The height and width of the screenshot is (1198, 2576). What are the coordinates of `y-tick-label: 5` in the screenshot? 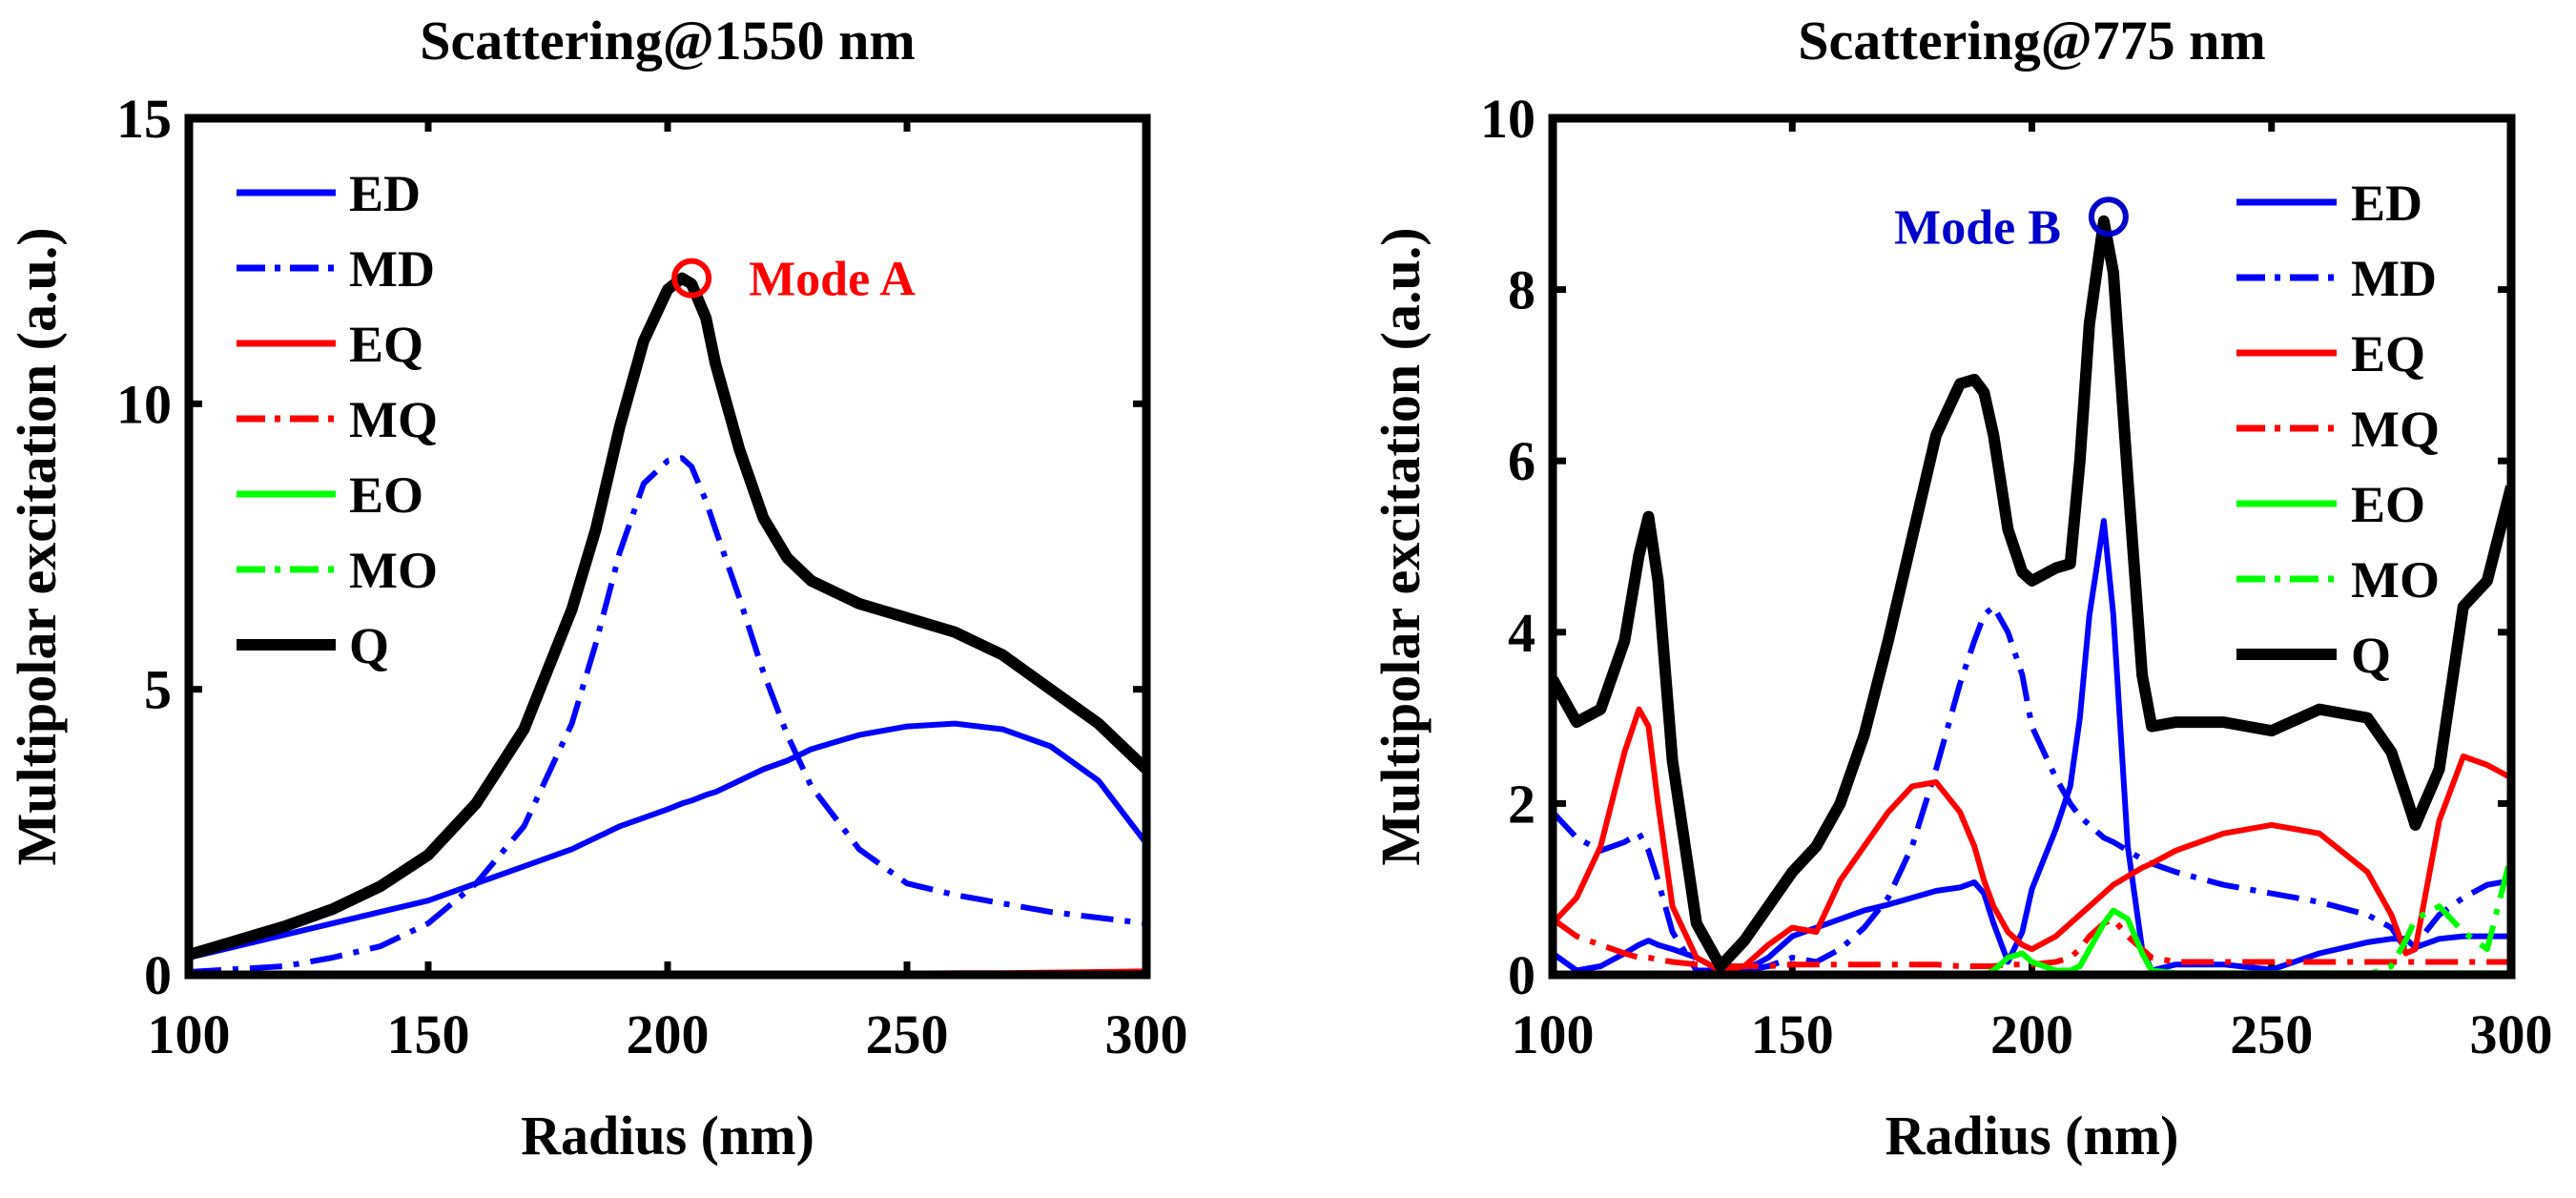 It's located at (158, 690).